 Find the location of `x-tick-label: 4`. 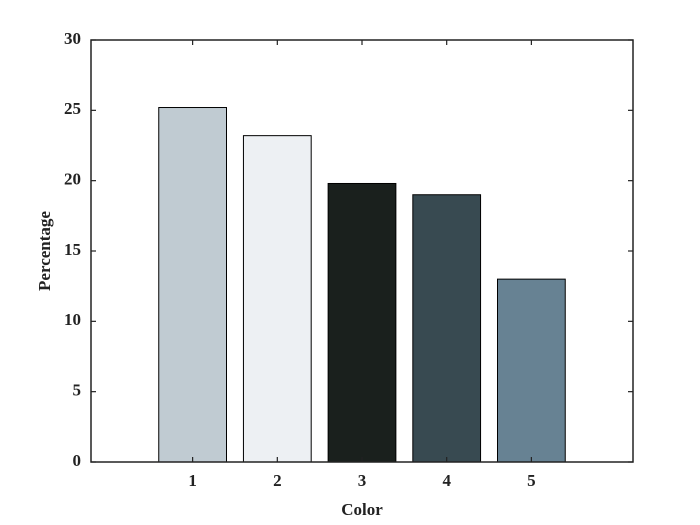

x-tick-label: 4 is located at coordinates (446, 480).